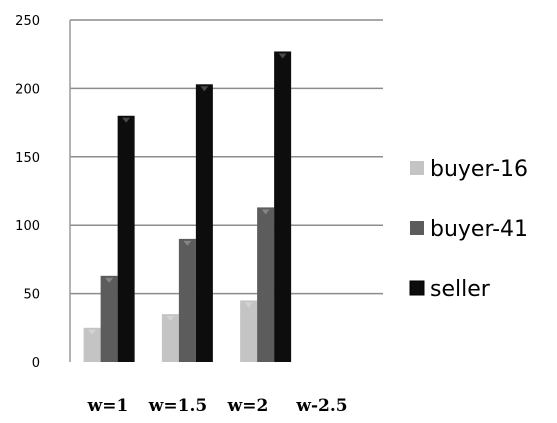 This screenshot has width=557, height=423. What do you see at coordinates (204, 223) in the screenshot?
I see `bar-seller-w=1.5` at bounding box center [204, 223].